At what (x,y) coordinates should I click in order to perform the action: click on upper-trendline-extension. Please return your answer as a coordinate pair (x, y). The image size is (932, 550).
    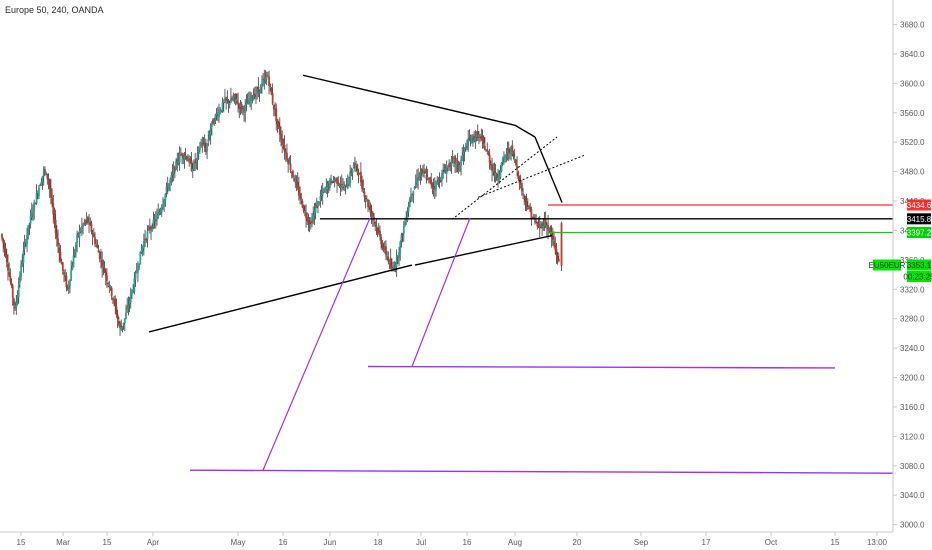
    Looking at the image, I should click on (525, 131).